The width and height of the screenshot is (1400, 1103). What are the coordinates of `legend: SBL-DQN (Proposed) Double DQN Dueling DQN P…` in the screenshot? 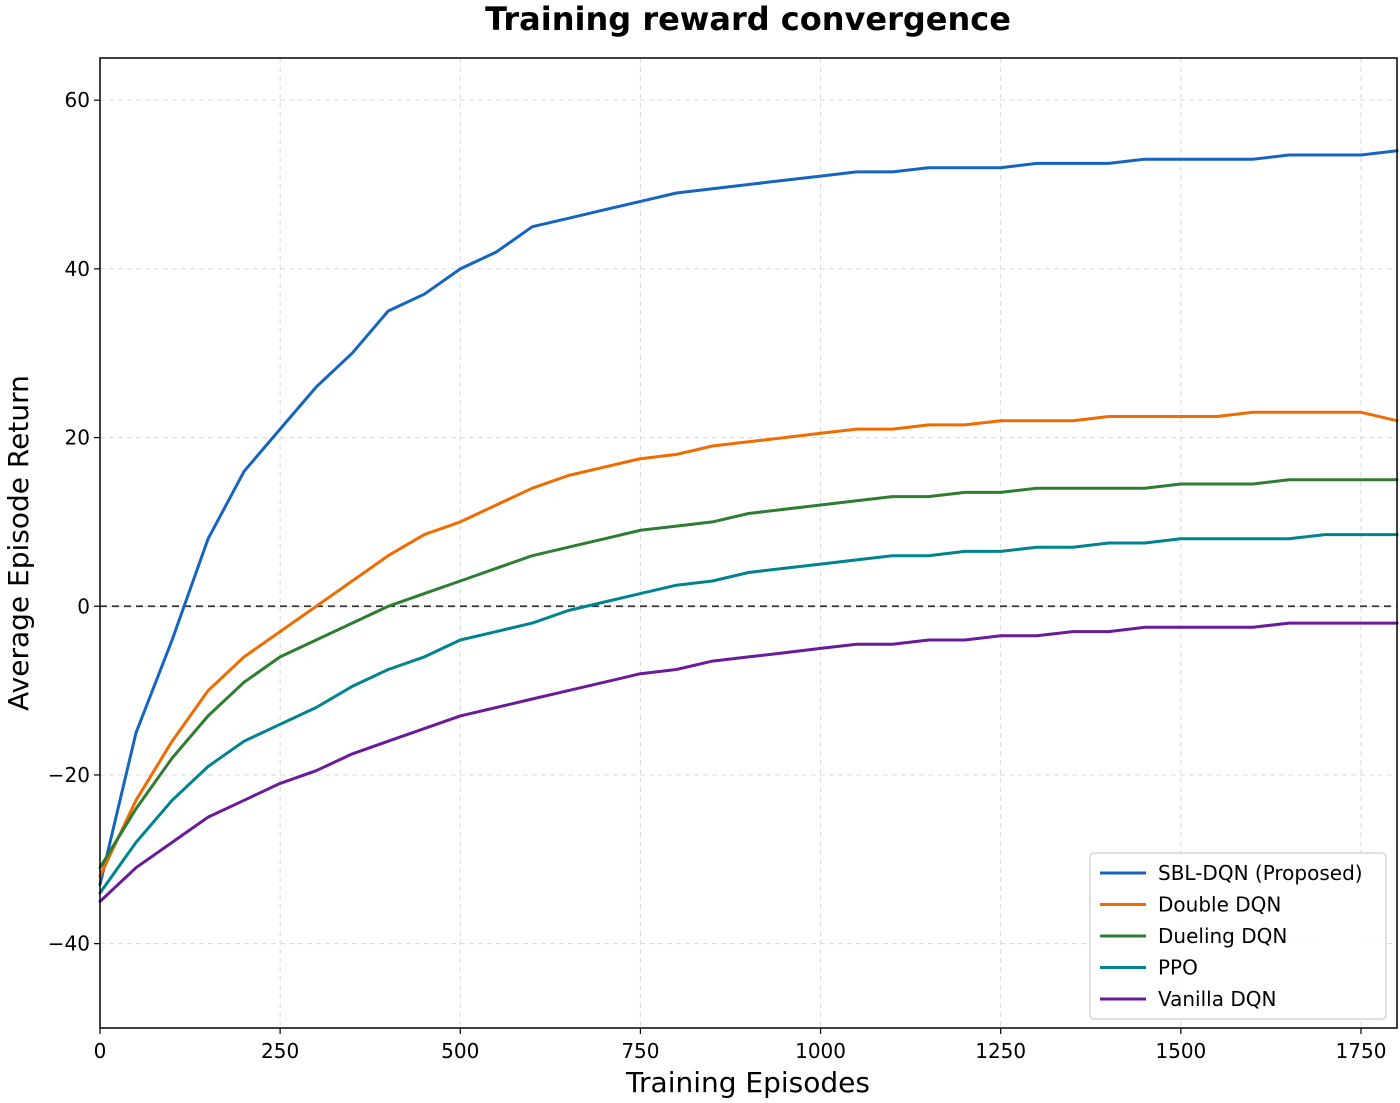 It's located at (1238, 936).